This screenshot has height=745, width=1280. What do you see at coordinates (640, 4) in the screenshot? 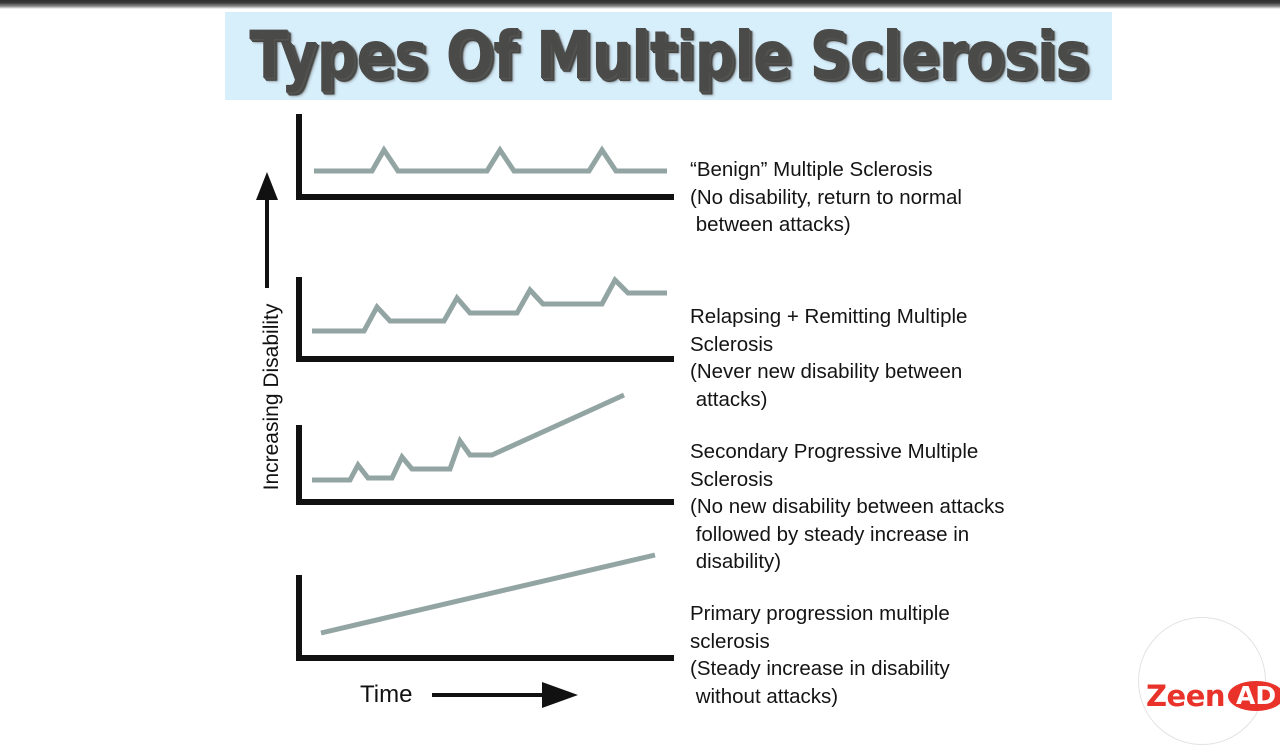
I see `letterbox-bar` at bounding box center [640, 4].